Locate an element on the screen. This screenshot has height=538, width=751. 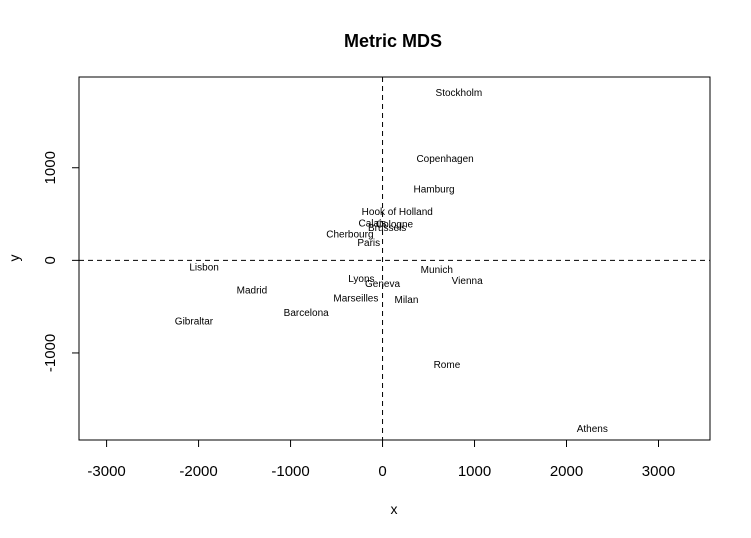
point-label: Munich is located at coordinates (437, 270).